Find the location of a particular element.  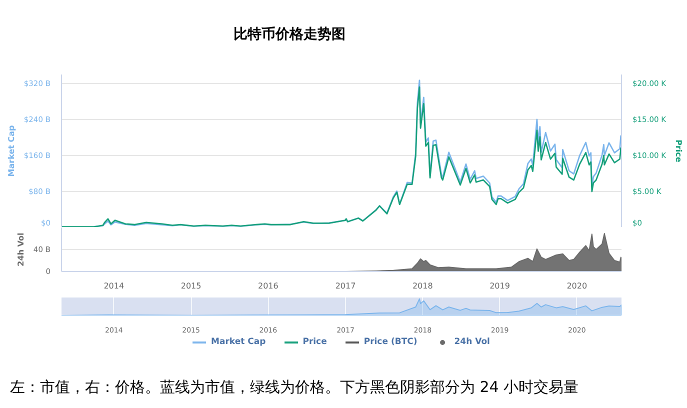

text: 左：市值，右：价格。蓝线为市值，绿线为价格。下方黑色阴影部分为 24 小时交易量 is located at coordinates (294, 387).